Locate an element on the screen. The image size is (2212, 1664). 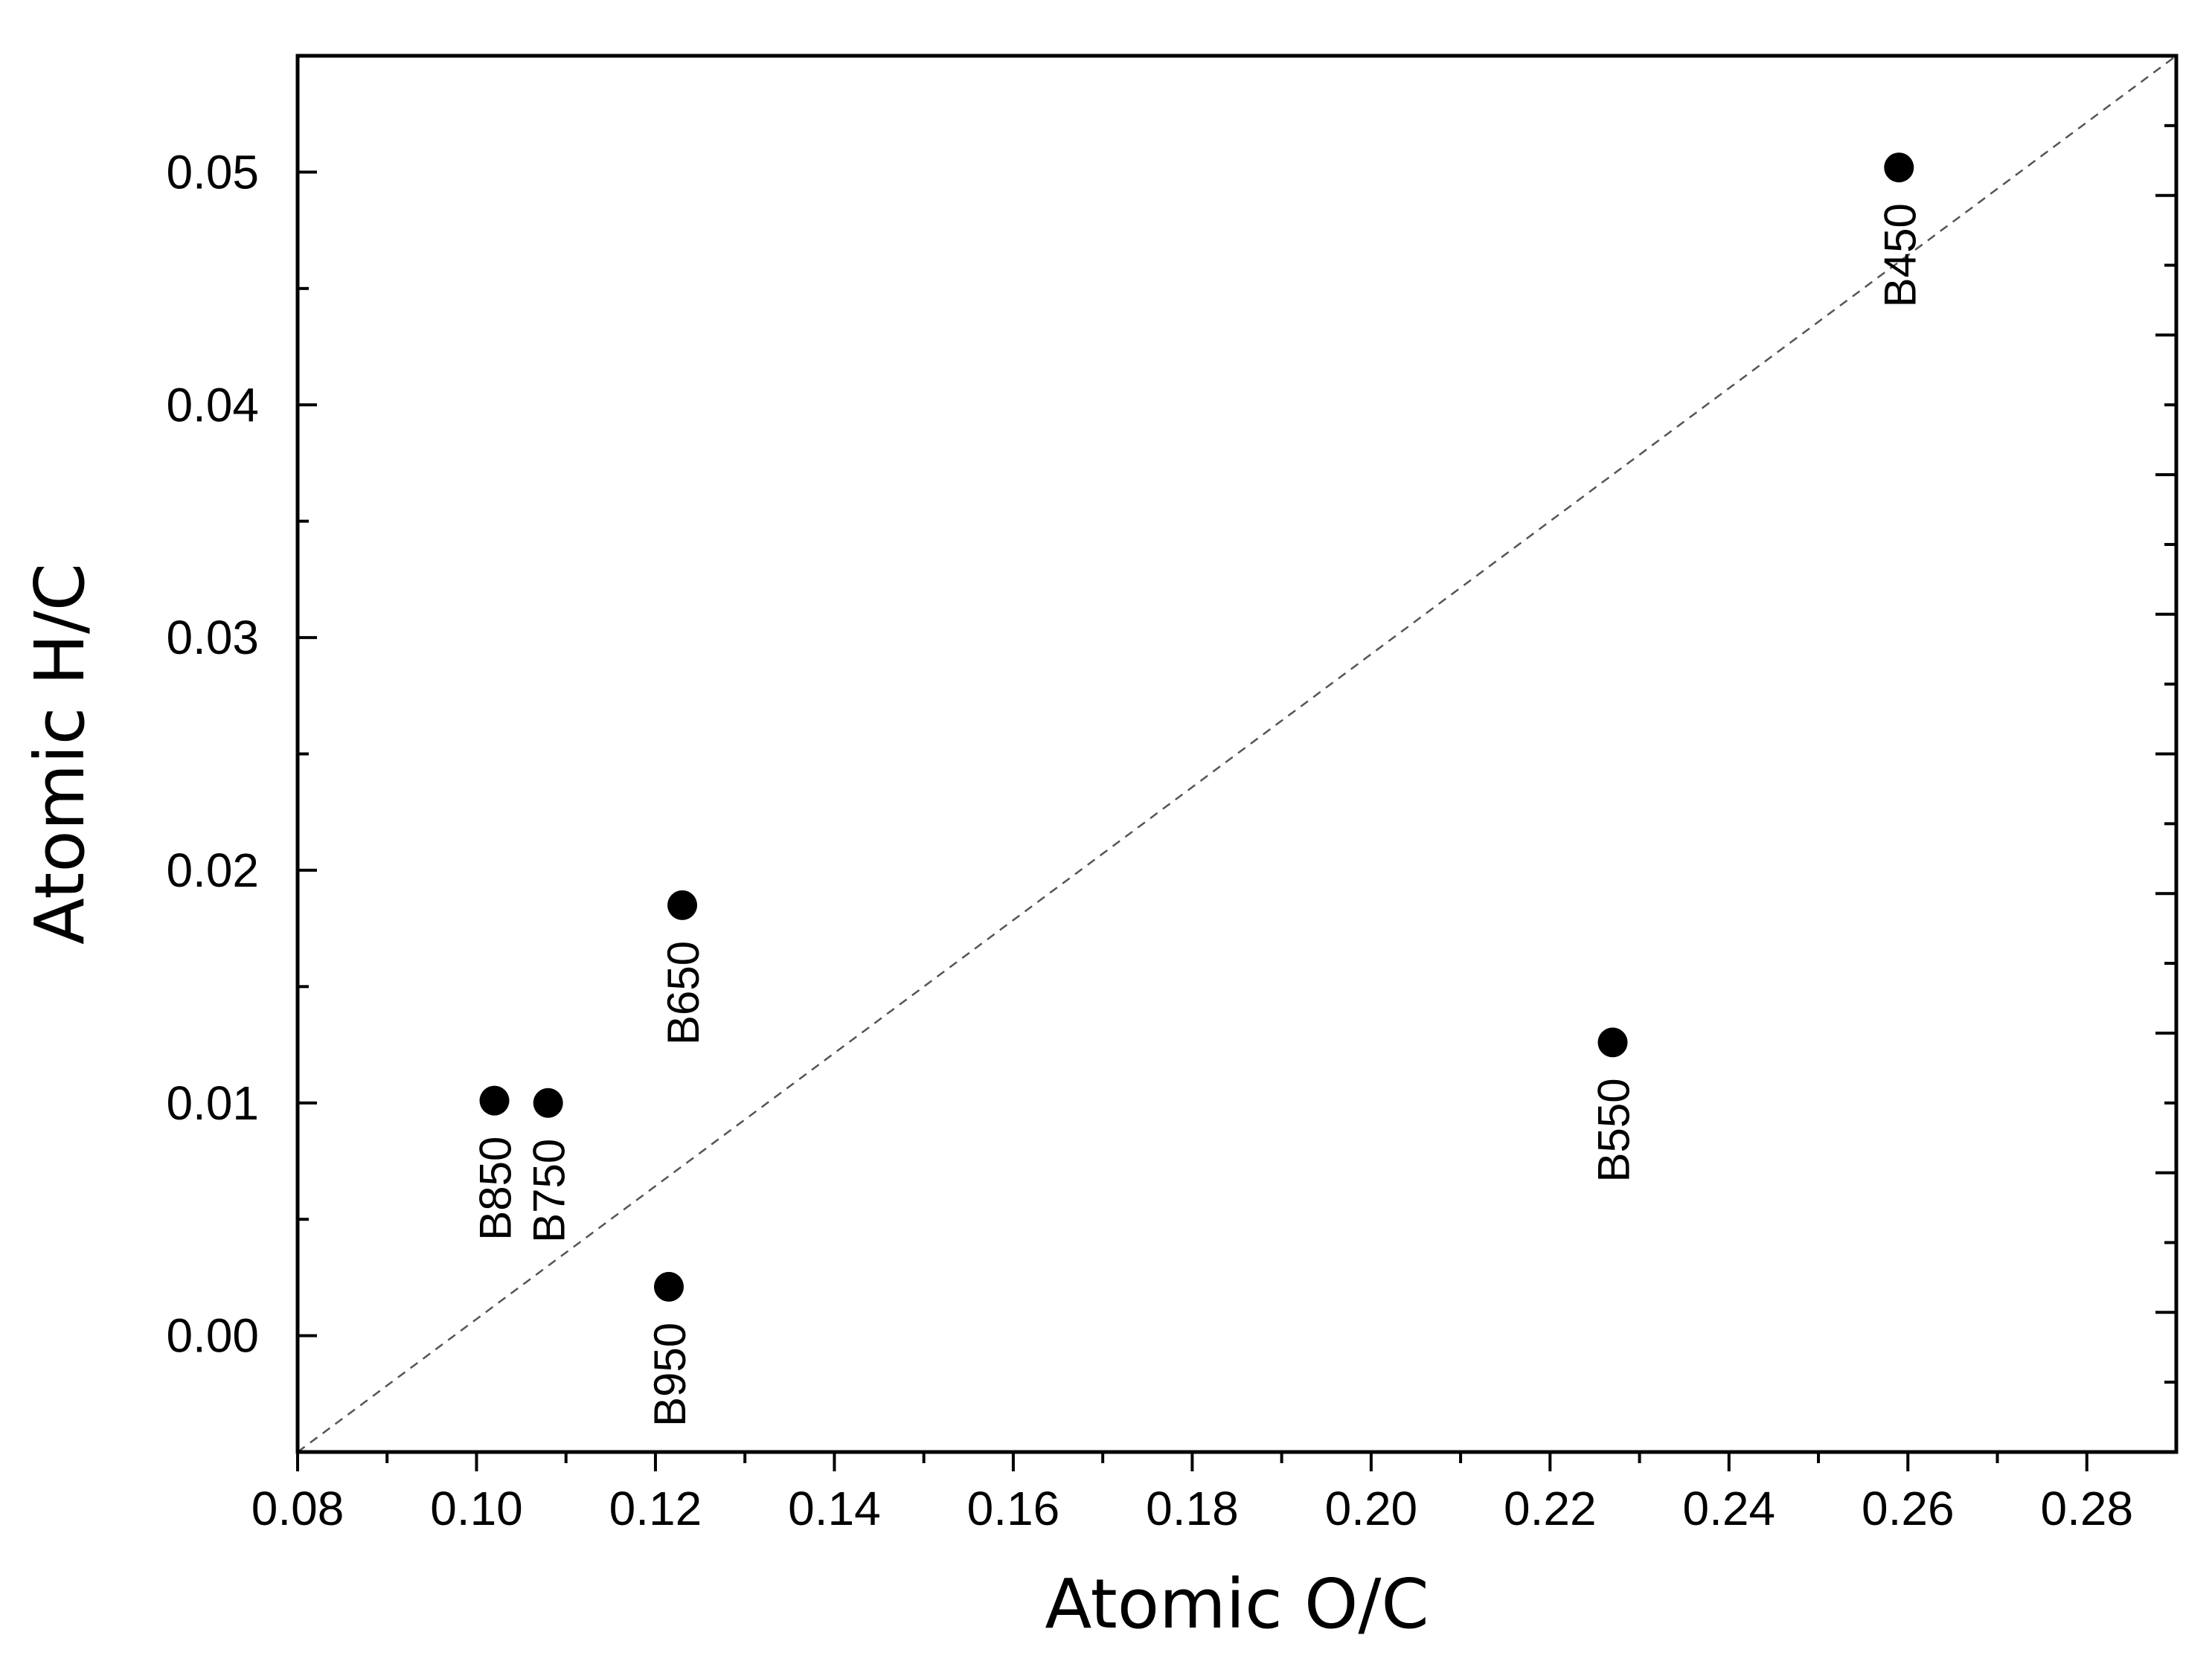
point-label-b450: B450 is located at coordinates (1900, 255).